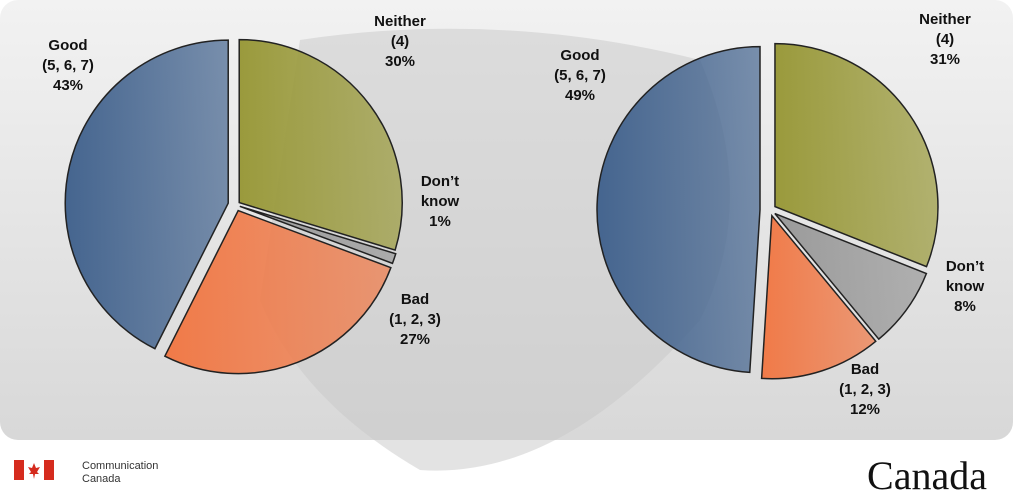 Image resolution: width=1013 pixels, height=500 pixels. I want to click on slice-value-label: 43%, so click(68, 85).